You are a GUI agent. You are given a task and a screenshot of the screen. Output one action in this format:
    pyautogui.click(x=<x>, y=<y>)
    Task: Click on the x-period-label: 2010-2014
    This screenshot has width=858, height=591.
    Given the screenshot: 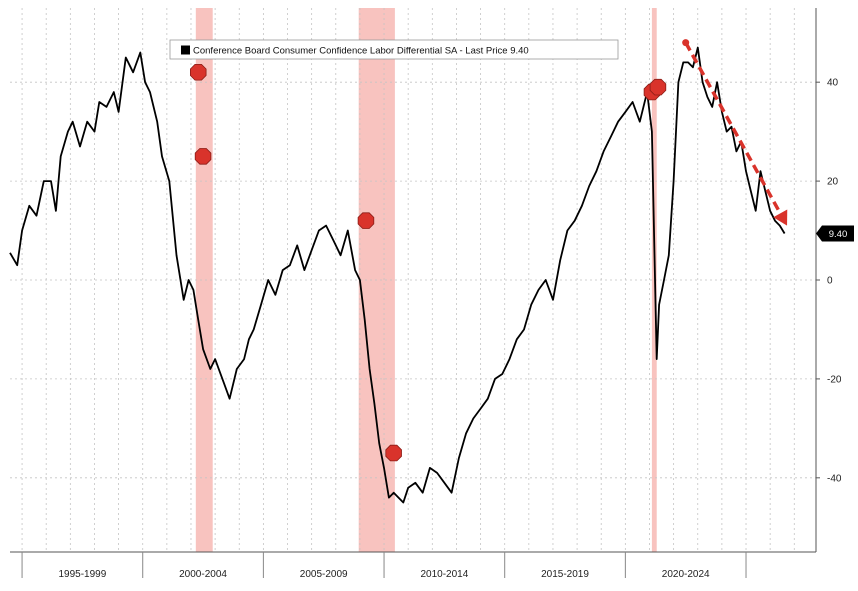 What is the action you would take?
    pyautogui.click(x=444, y=574)
    